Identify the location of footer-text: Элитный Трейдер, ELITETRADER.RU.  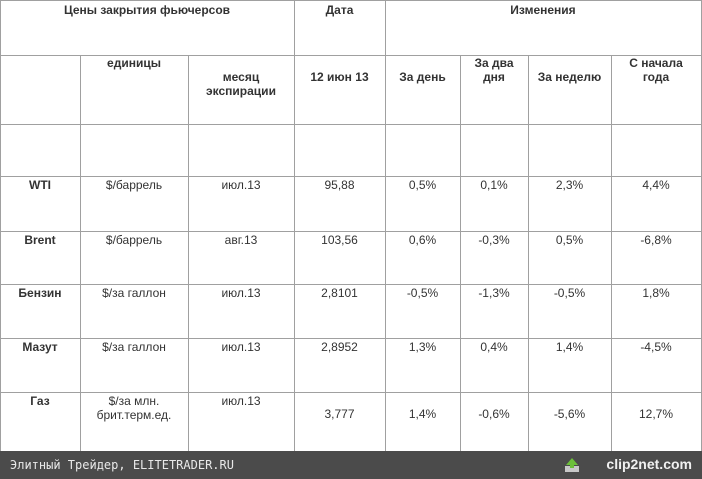
(122, 465).